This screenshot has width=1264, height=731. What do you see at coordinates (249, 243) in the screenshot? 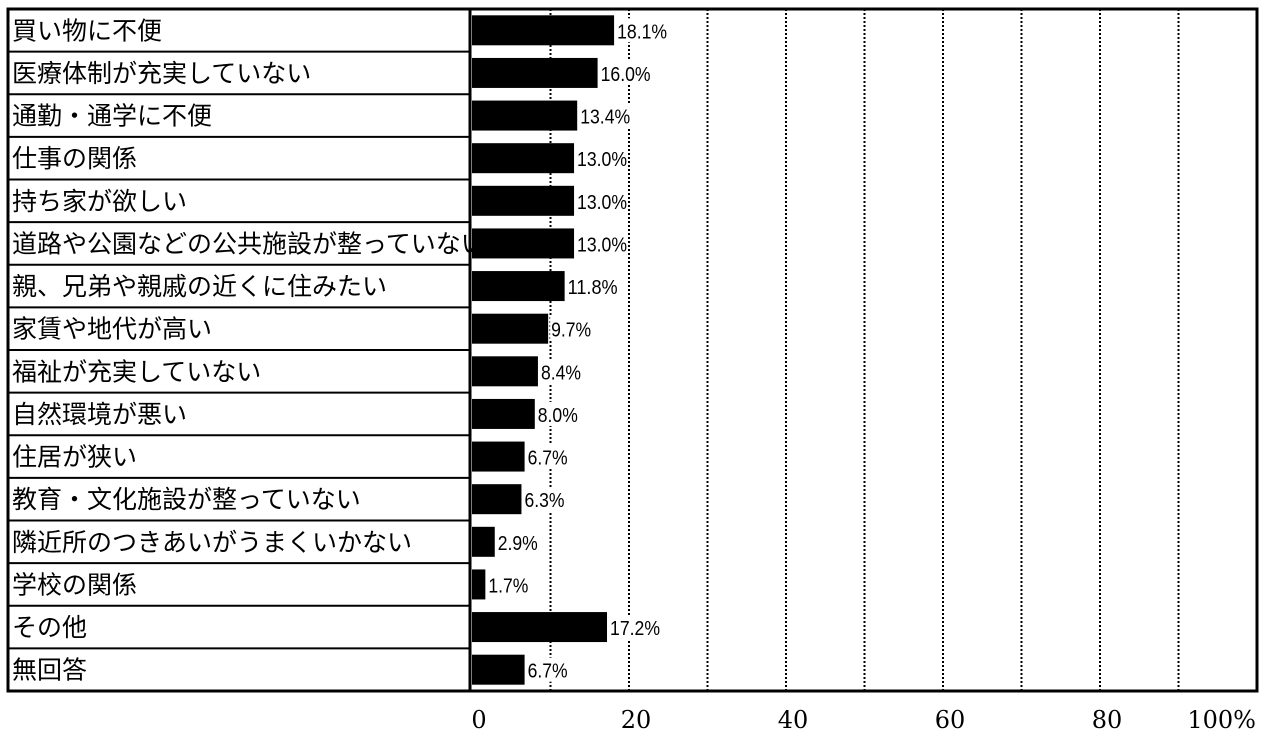
I see `category-label: 道路や公園などの公共施設が整っていない` at bounding box center [249, 243].